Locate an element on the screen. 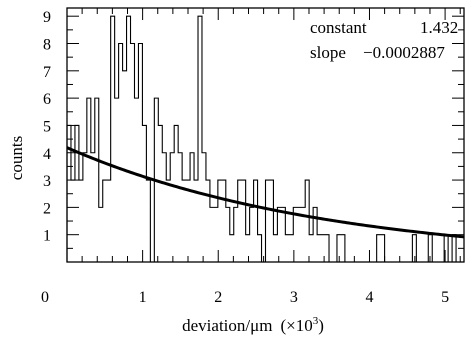 Image resolution: width=465 pixels, height=343 pixels. fit-slope-value: −0.0002887 is located at coordinates (404, 52).